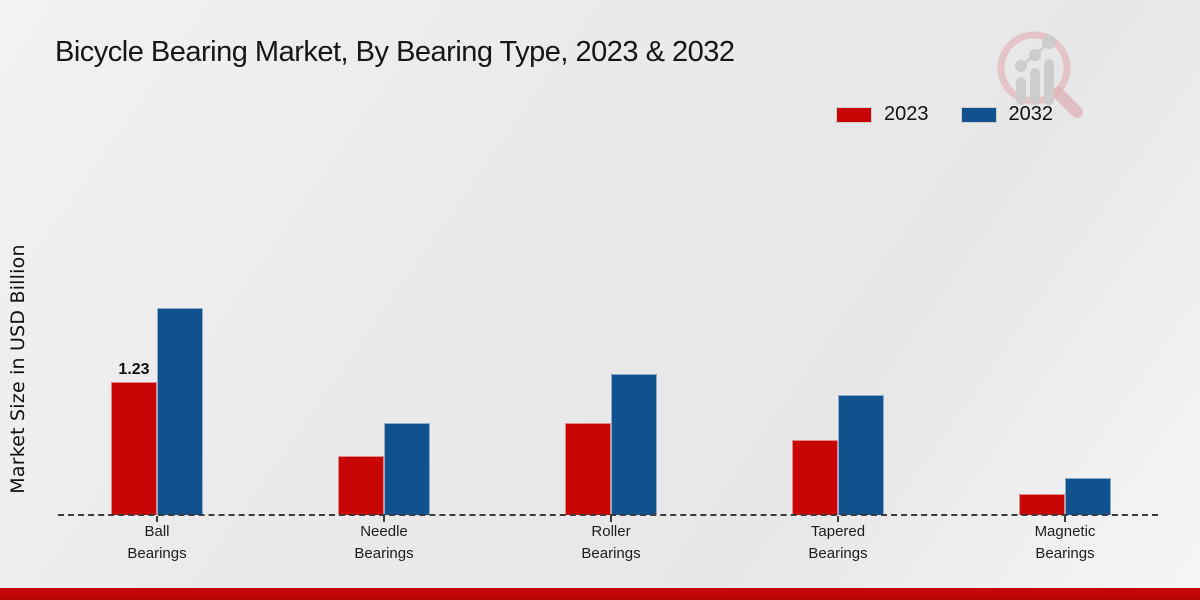 The width and height of the screenshot is (1200, 600). Describe the element at coordinates (611, 519) in the screenshot. I see `x-axis-tick-roller-bearings` at that location.